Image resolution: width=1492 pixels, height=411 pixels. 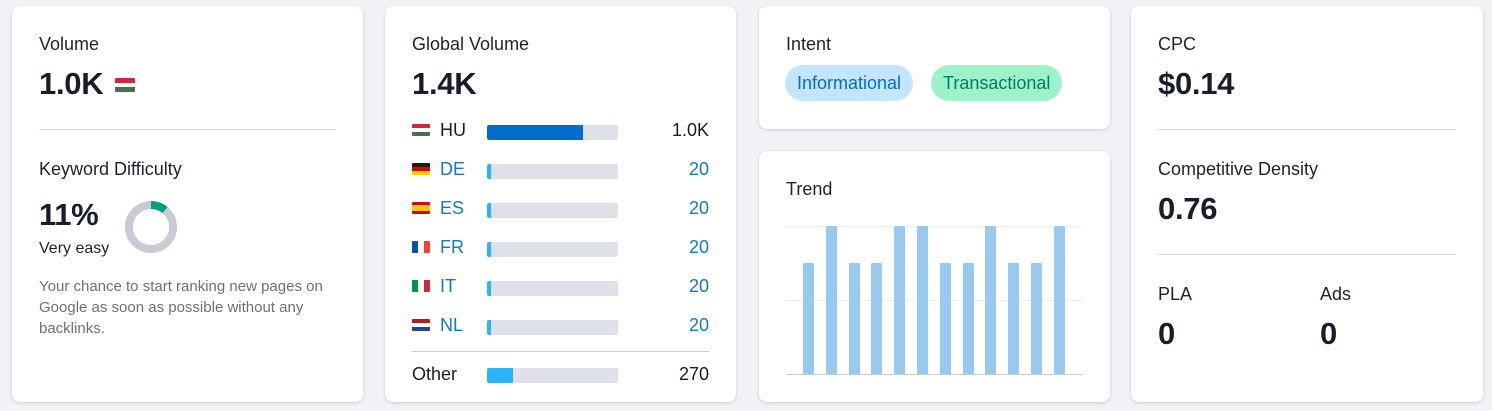 What do you see at coordinates (1307, 129) in the screenshot?
I see `cpc-divider` at bounding box center [1307, 129].